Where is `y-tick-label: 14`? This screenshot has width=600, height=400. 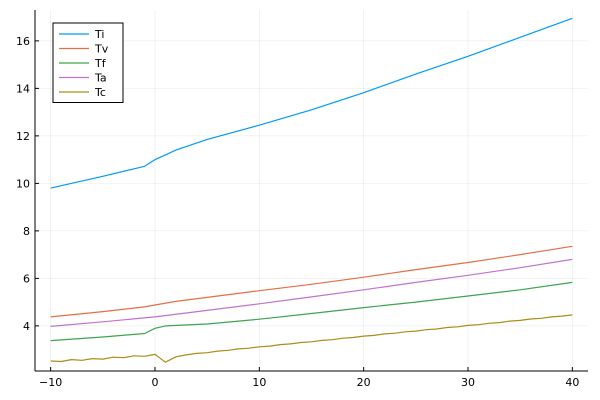 y-tick-label: 14 is located at coordinates (23, 88).